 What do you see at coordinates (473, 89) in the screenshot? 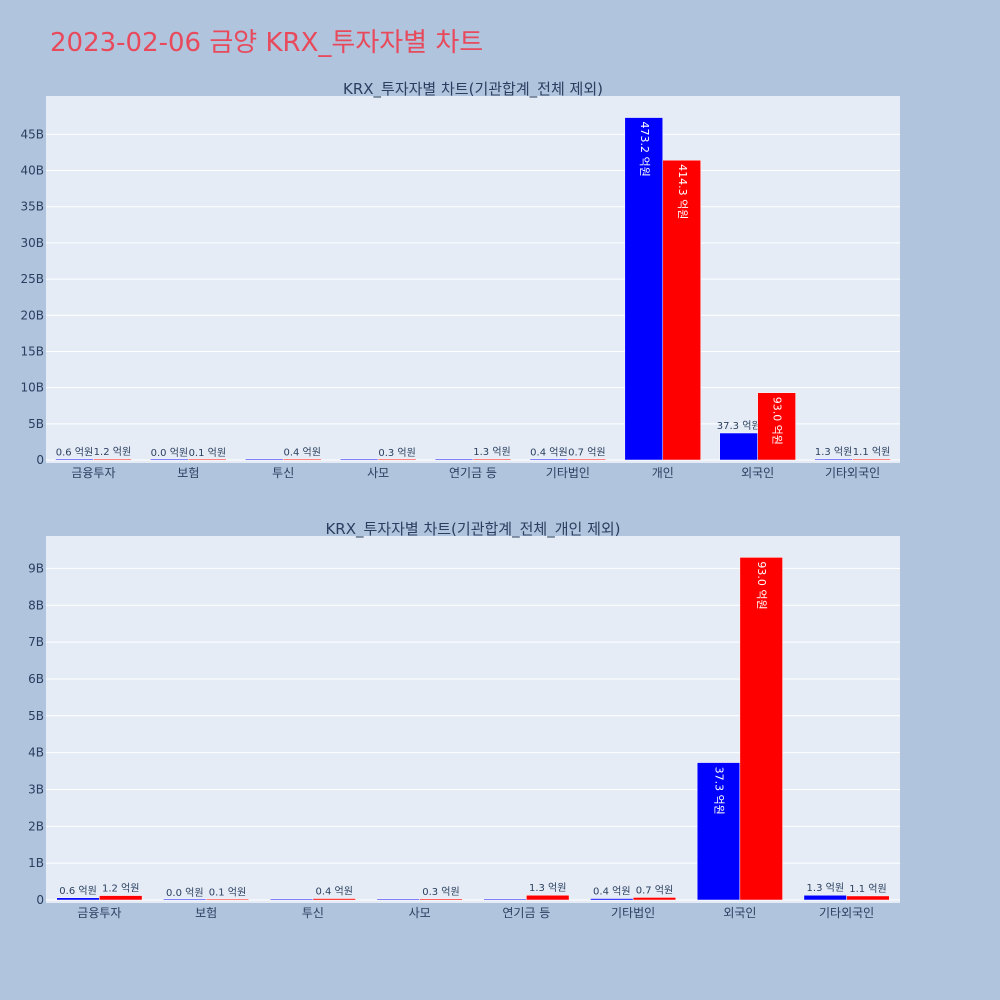
I see `chart-title: KRX_투자자별 차트(기관합계_전체 제외)` at bounding box center [473, 89].